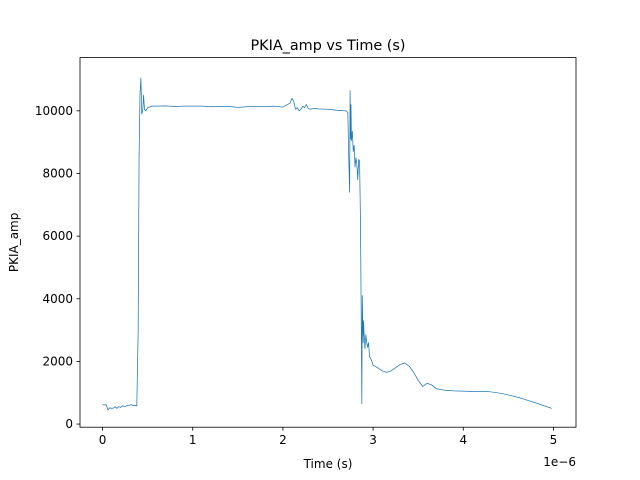  I want to click on y-tick-label: 4000, so click(57, 299).